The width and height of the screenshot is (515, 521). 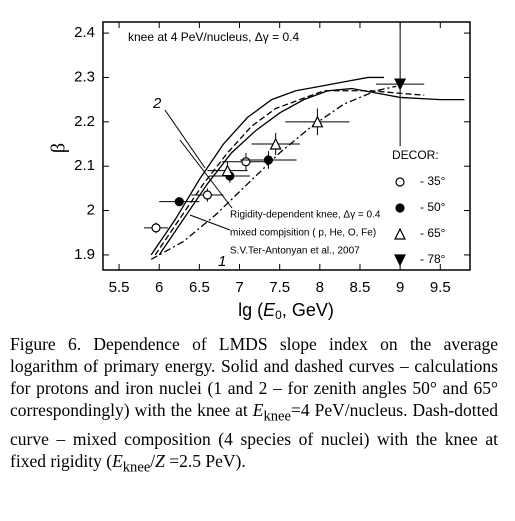 What do you see at coordinates (433, 233) in the screenshot?
I see `legend-label: - 65°` at bounding box center [433, 233].